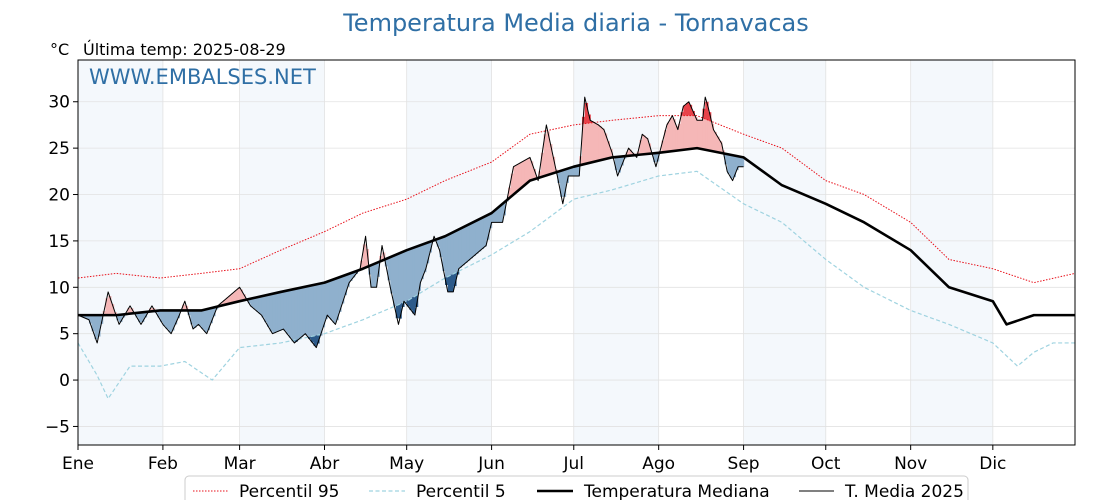  I want to click on y-tick-label: 0, so click(64, 381).